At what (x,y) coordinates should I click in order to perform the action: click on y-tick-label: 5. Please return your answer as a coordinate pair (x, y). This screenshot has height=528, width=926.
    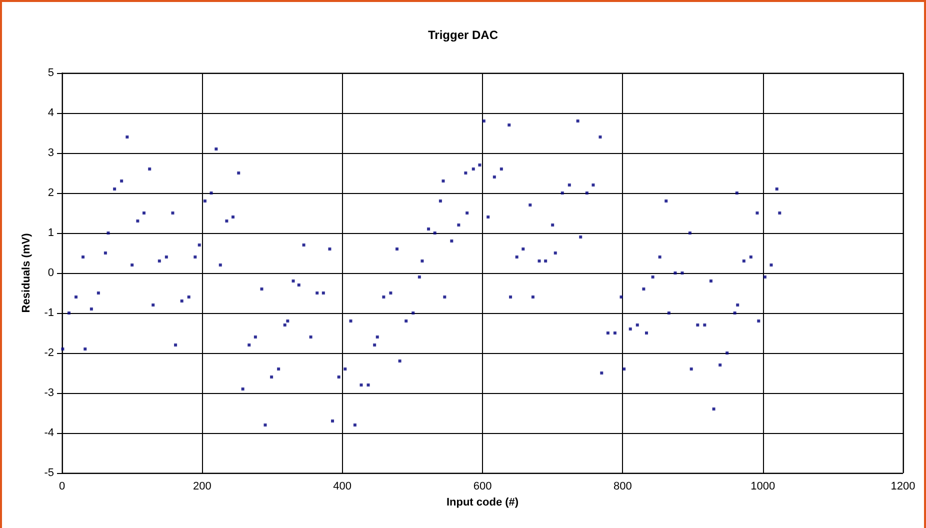
    Looking at the image, I should click on (51, 73).